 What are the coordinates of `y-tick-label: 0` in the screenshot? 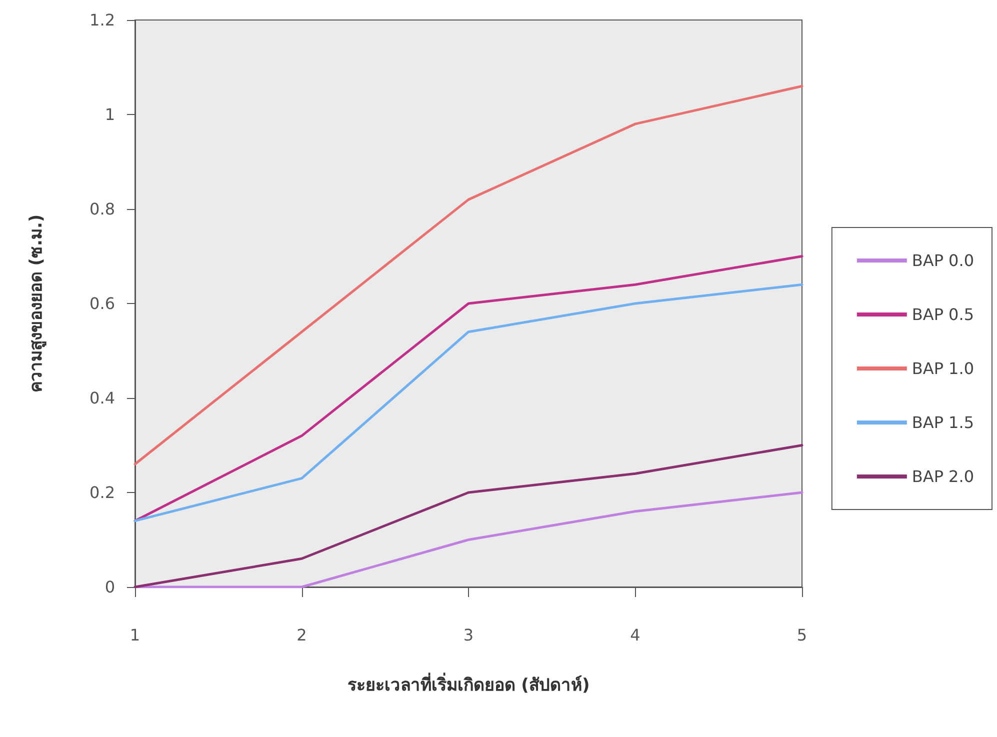 It's located at (109, 587).